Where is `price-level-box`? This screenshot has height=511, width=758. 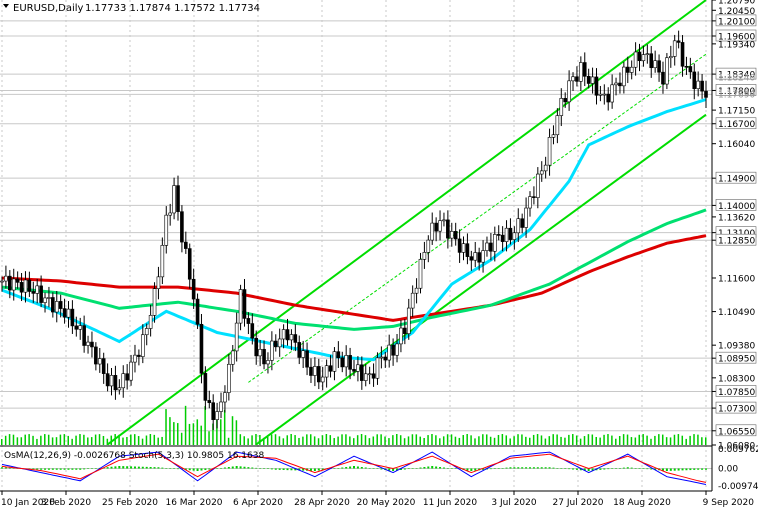
price-level-box is located at coordinates (736, 407).